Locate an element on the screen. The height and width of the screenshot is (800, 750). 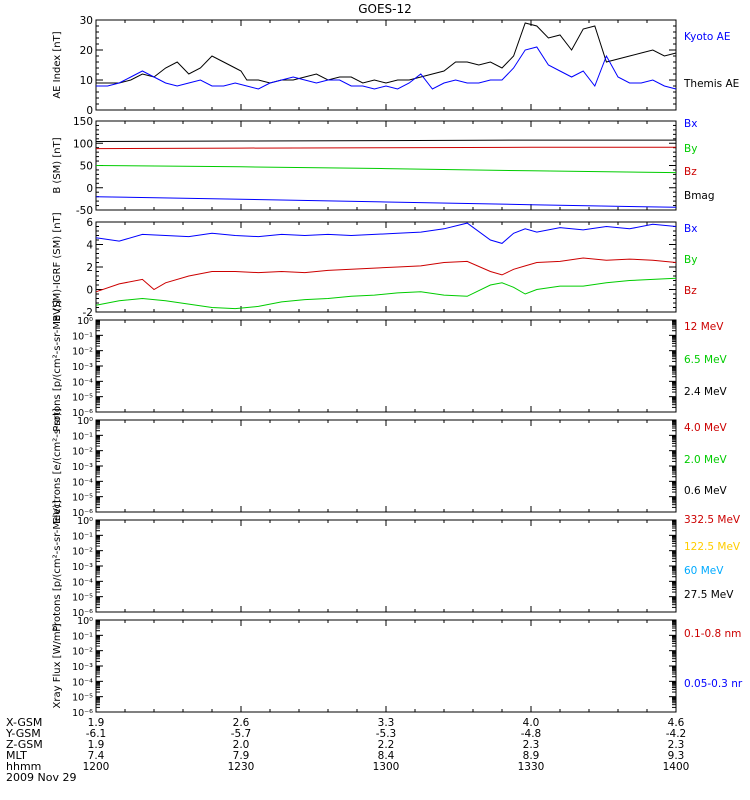
ephemeris-value: -6.1 is located at coordinates (96, 734).